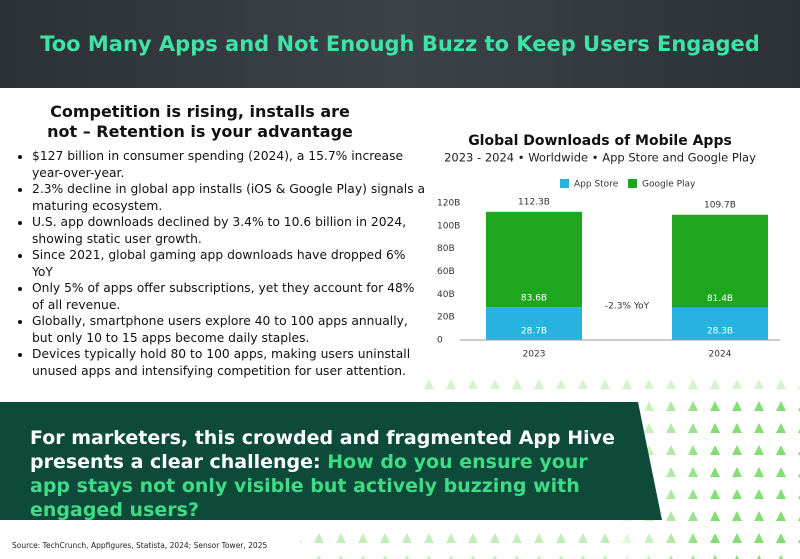  I want to click on value-label: 83.6B, so click(534, 299).